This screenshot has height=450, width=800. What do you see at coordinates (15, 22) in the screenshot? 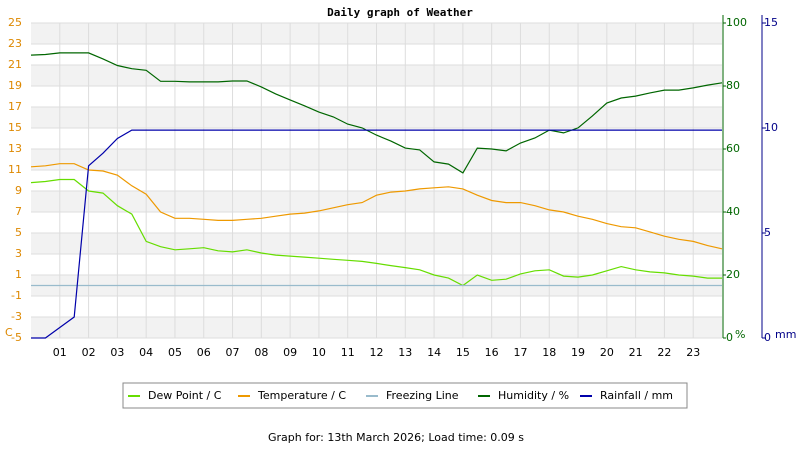
I see `y-tick-label: 25` at bounding box center [15, 22].